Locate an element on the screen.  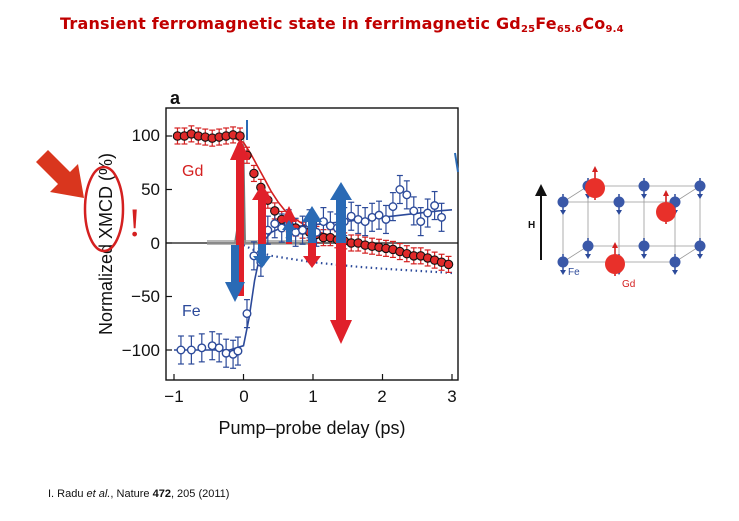
lattice-box is located at coordinates (631, 224).